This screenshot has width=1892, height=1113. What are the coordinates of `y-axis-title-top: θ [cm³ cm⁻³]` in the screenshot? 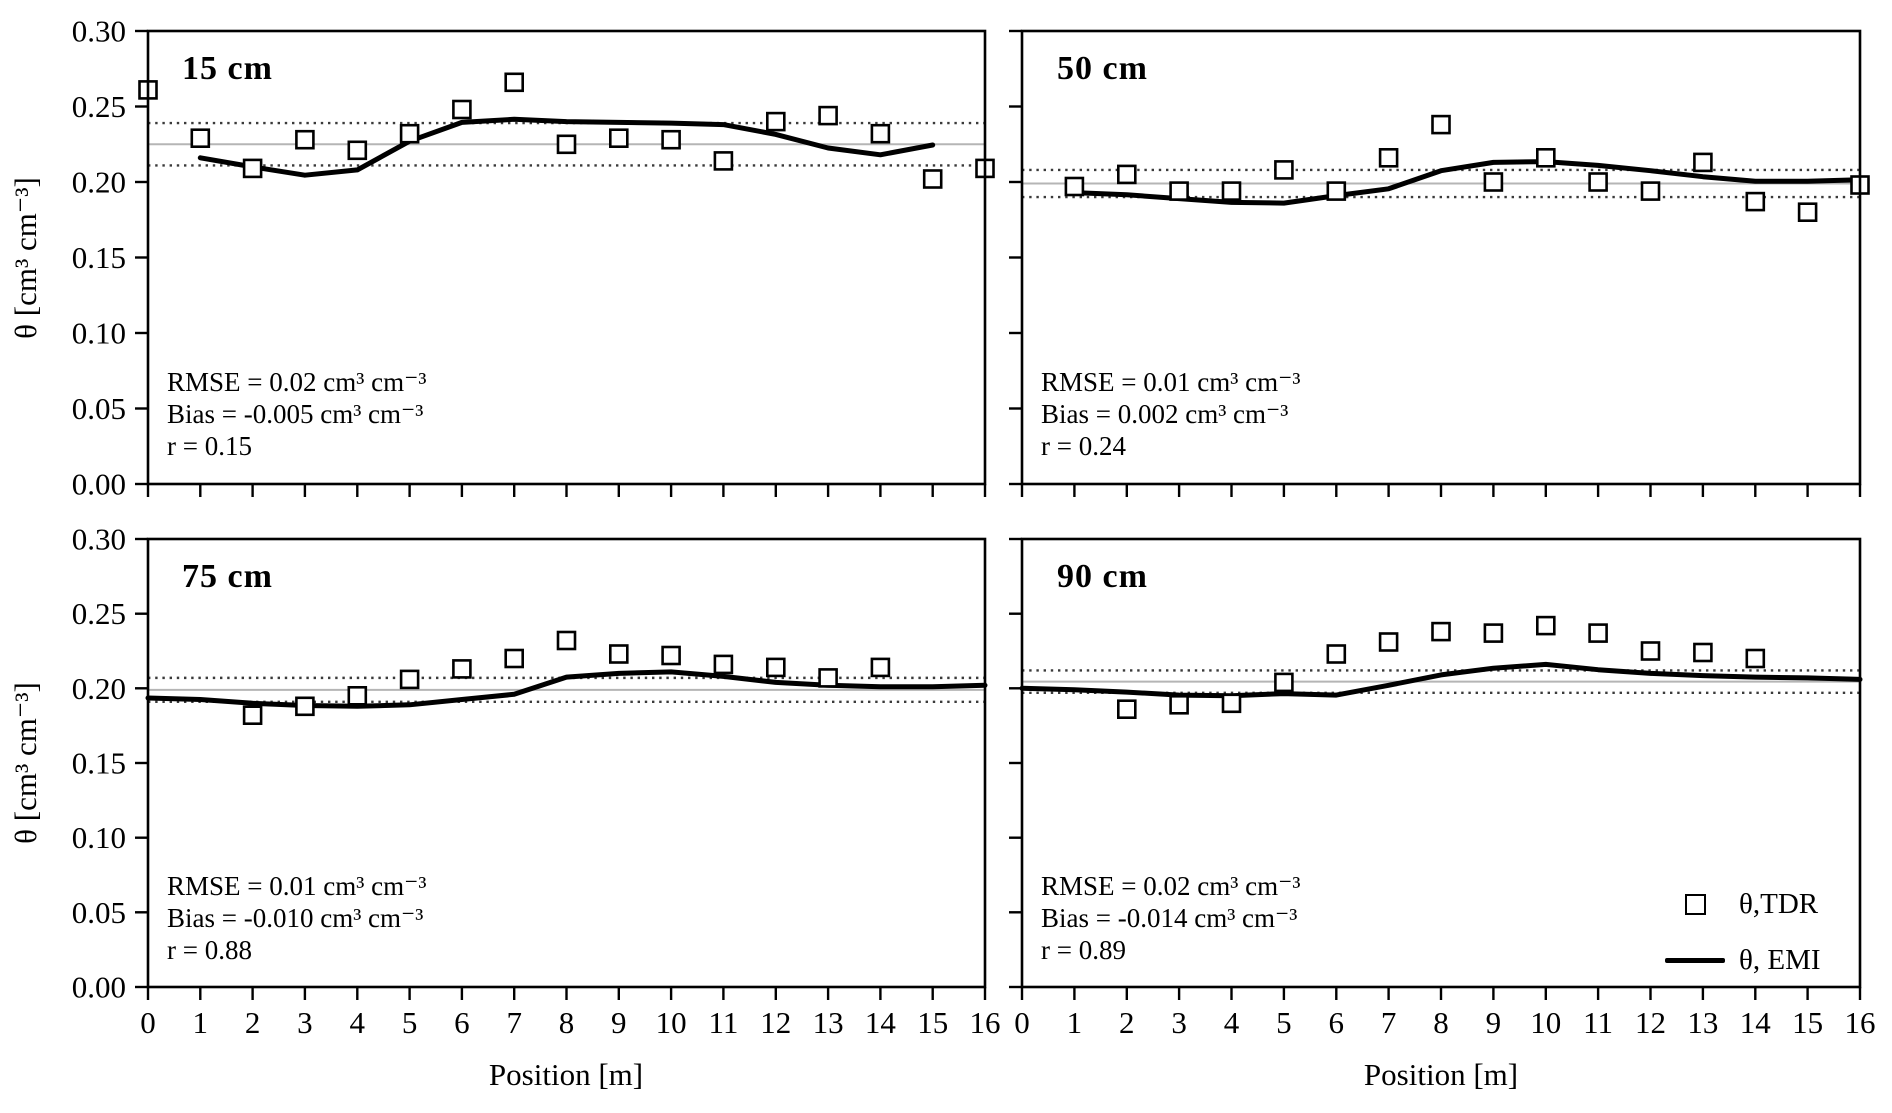 It's located at (25, 258).